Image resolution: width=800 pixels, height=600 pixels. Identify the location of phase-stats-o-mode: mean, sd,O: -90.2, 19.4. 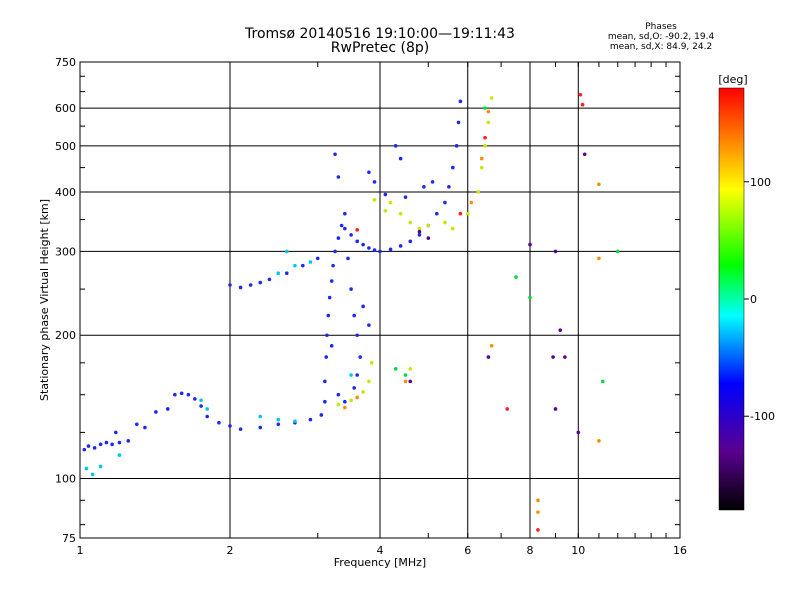
(661, 37).